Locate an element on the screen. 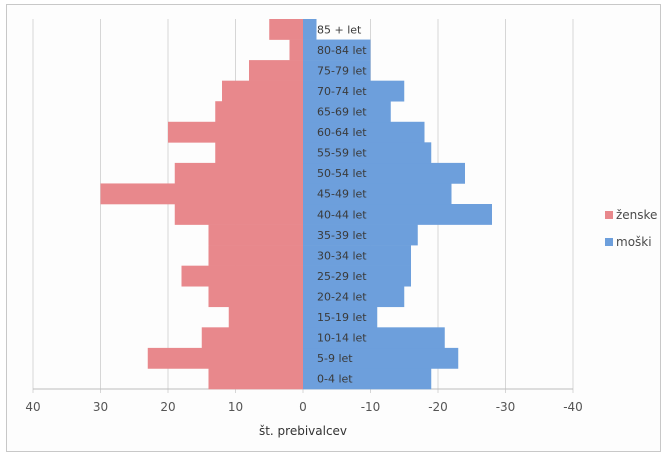 The image size is (667, 457). category-label: 10-14 let is located at coordinates (342, 338).